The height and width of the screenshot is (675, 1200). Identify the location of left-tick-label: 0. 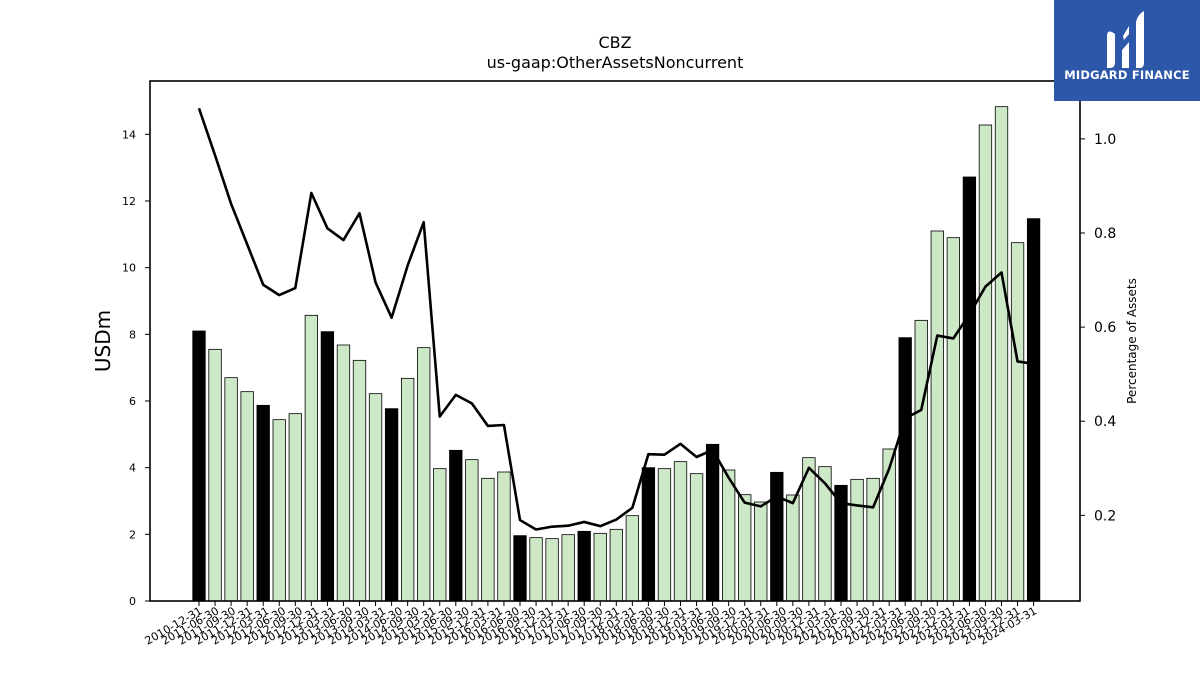
(132, 601).